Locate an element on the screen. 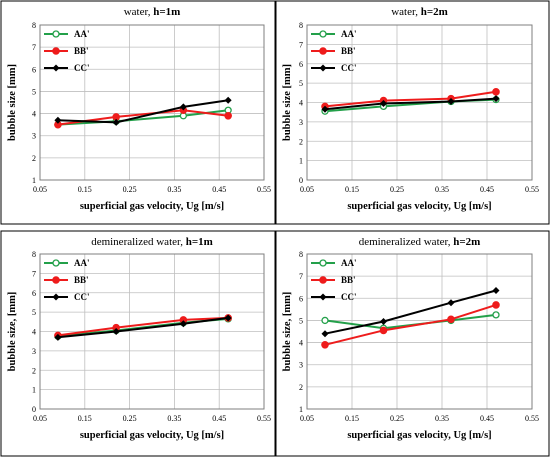 Image resolution: width=550 pixels, height=457 pixels. chart-title: water, h=1m is located at coordinates (152, 12).